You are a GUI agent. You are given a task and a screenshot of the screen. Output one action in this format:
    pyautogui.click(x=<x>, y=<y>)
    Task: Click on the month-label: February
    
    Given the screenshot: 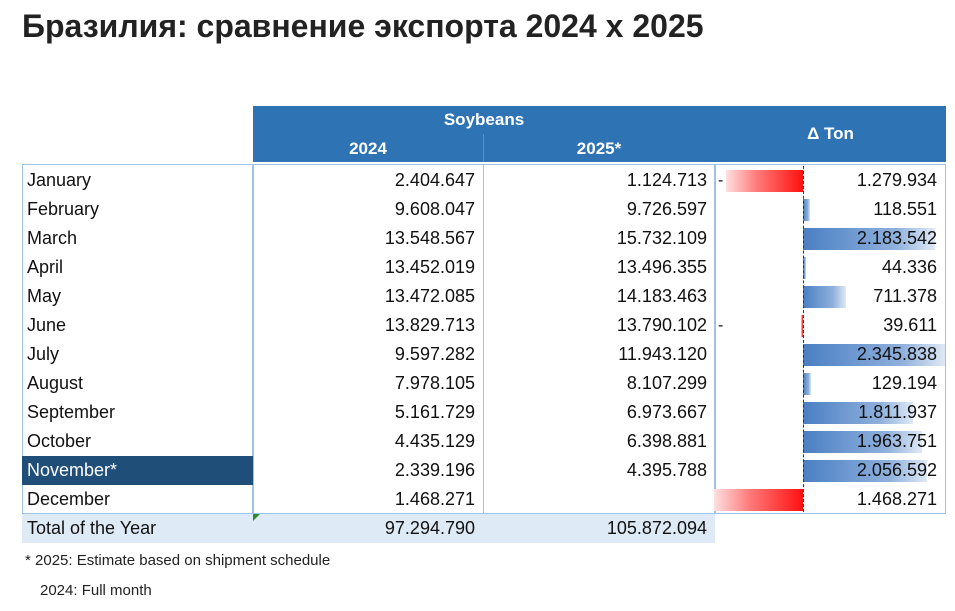 What is the action you would take?
    pyautogui.click(x=63, y=209)
    